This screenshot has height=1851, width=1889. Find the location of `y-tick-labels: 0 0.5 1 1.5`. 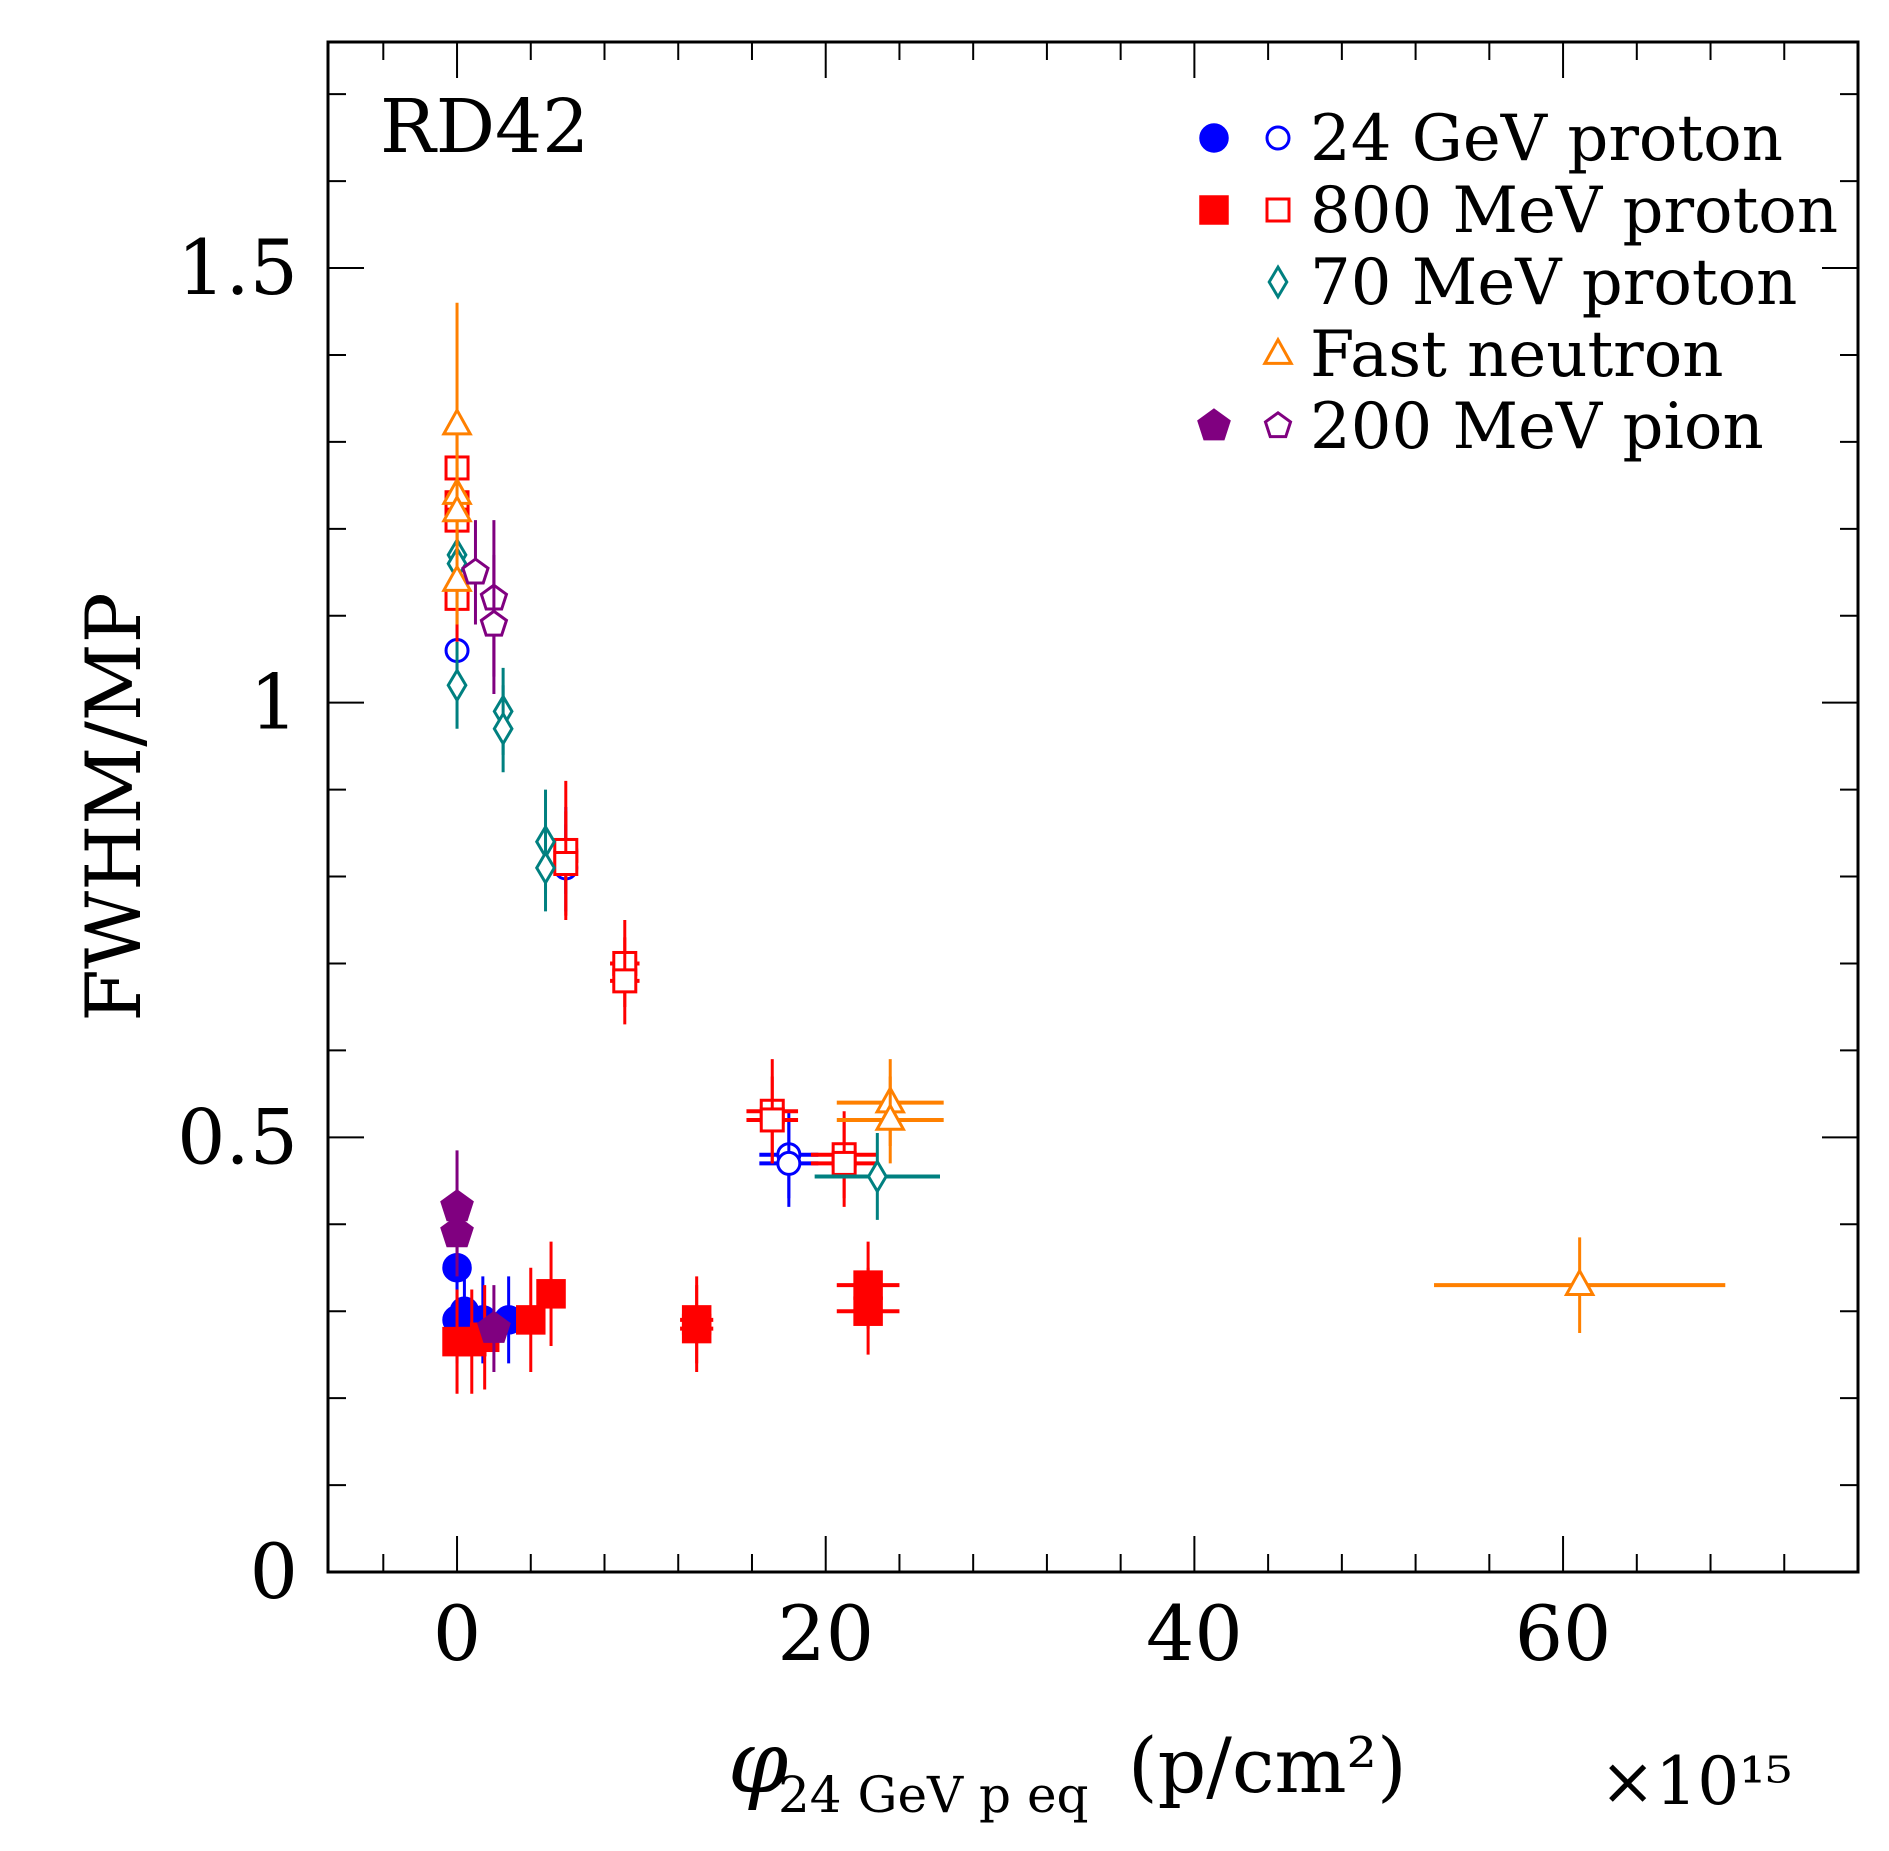

y-tick-labels: 0 0.5 1 1.5 is located at coordinates (237, 919).